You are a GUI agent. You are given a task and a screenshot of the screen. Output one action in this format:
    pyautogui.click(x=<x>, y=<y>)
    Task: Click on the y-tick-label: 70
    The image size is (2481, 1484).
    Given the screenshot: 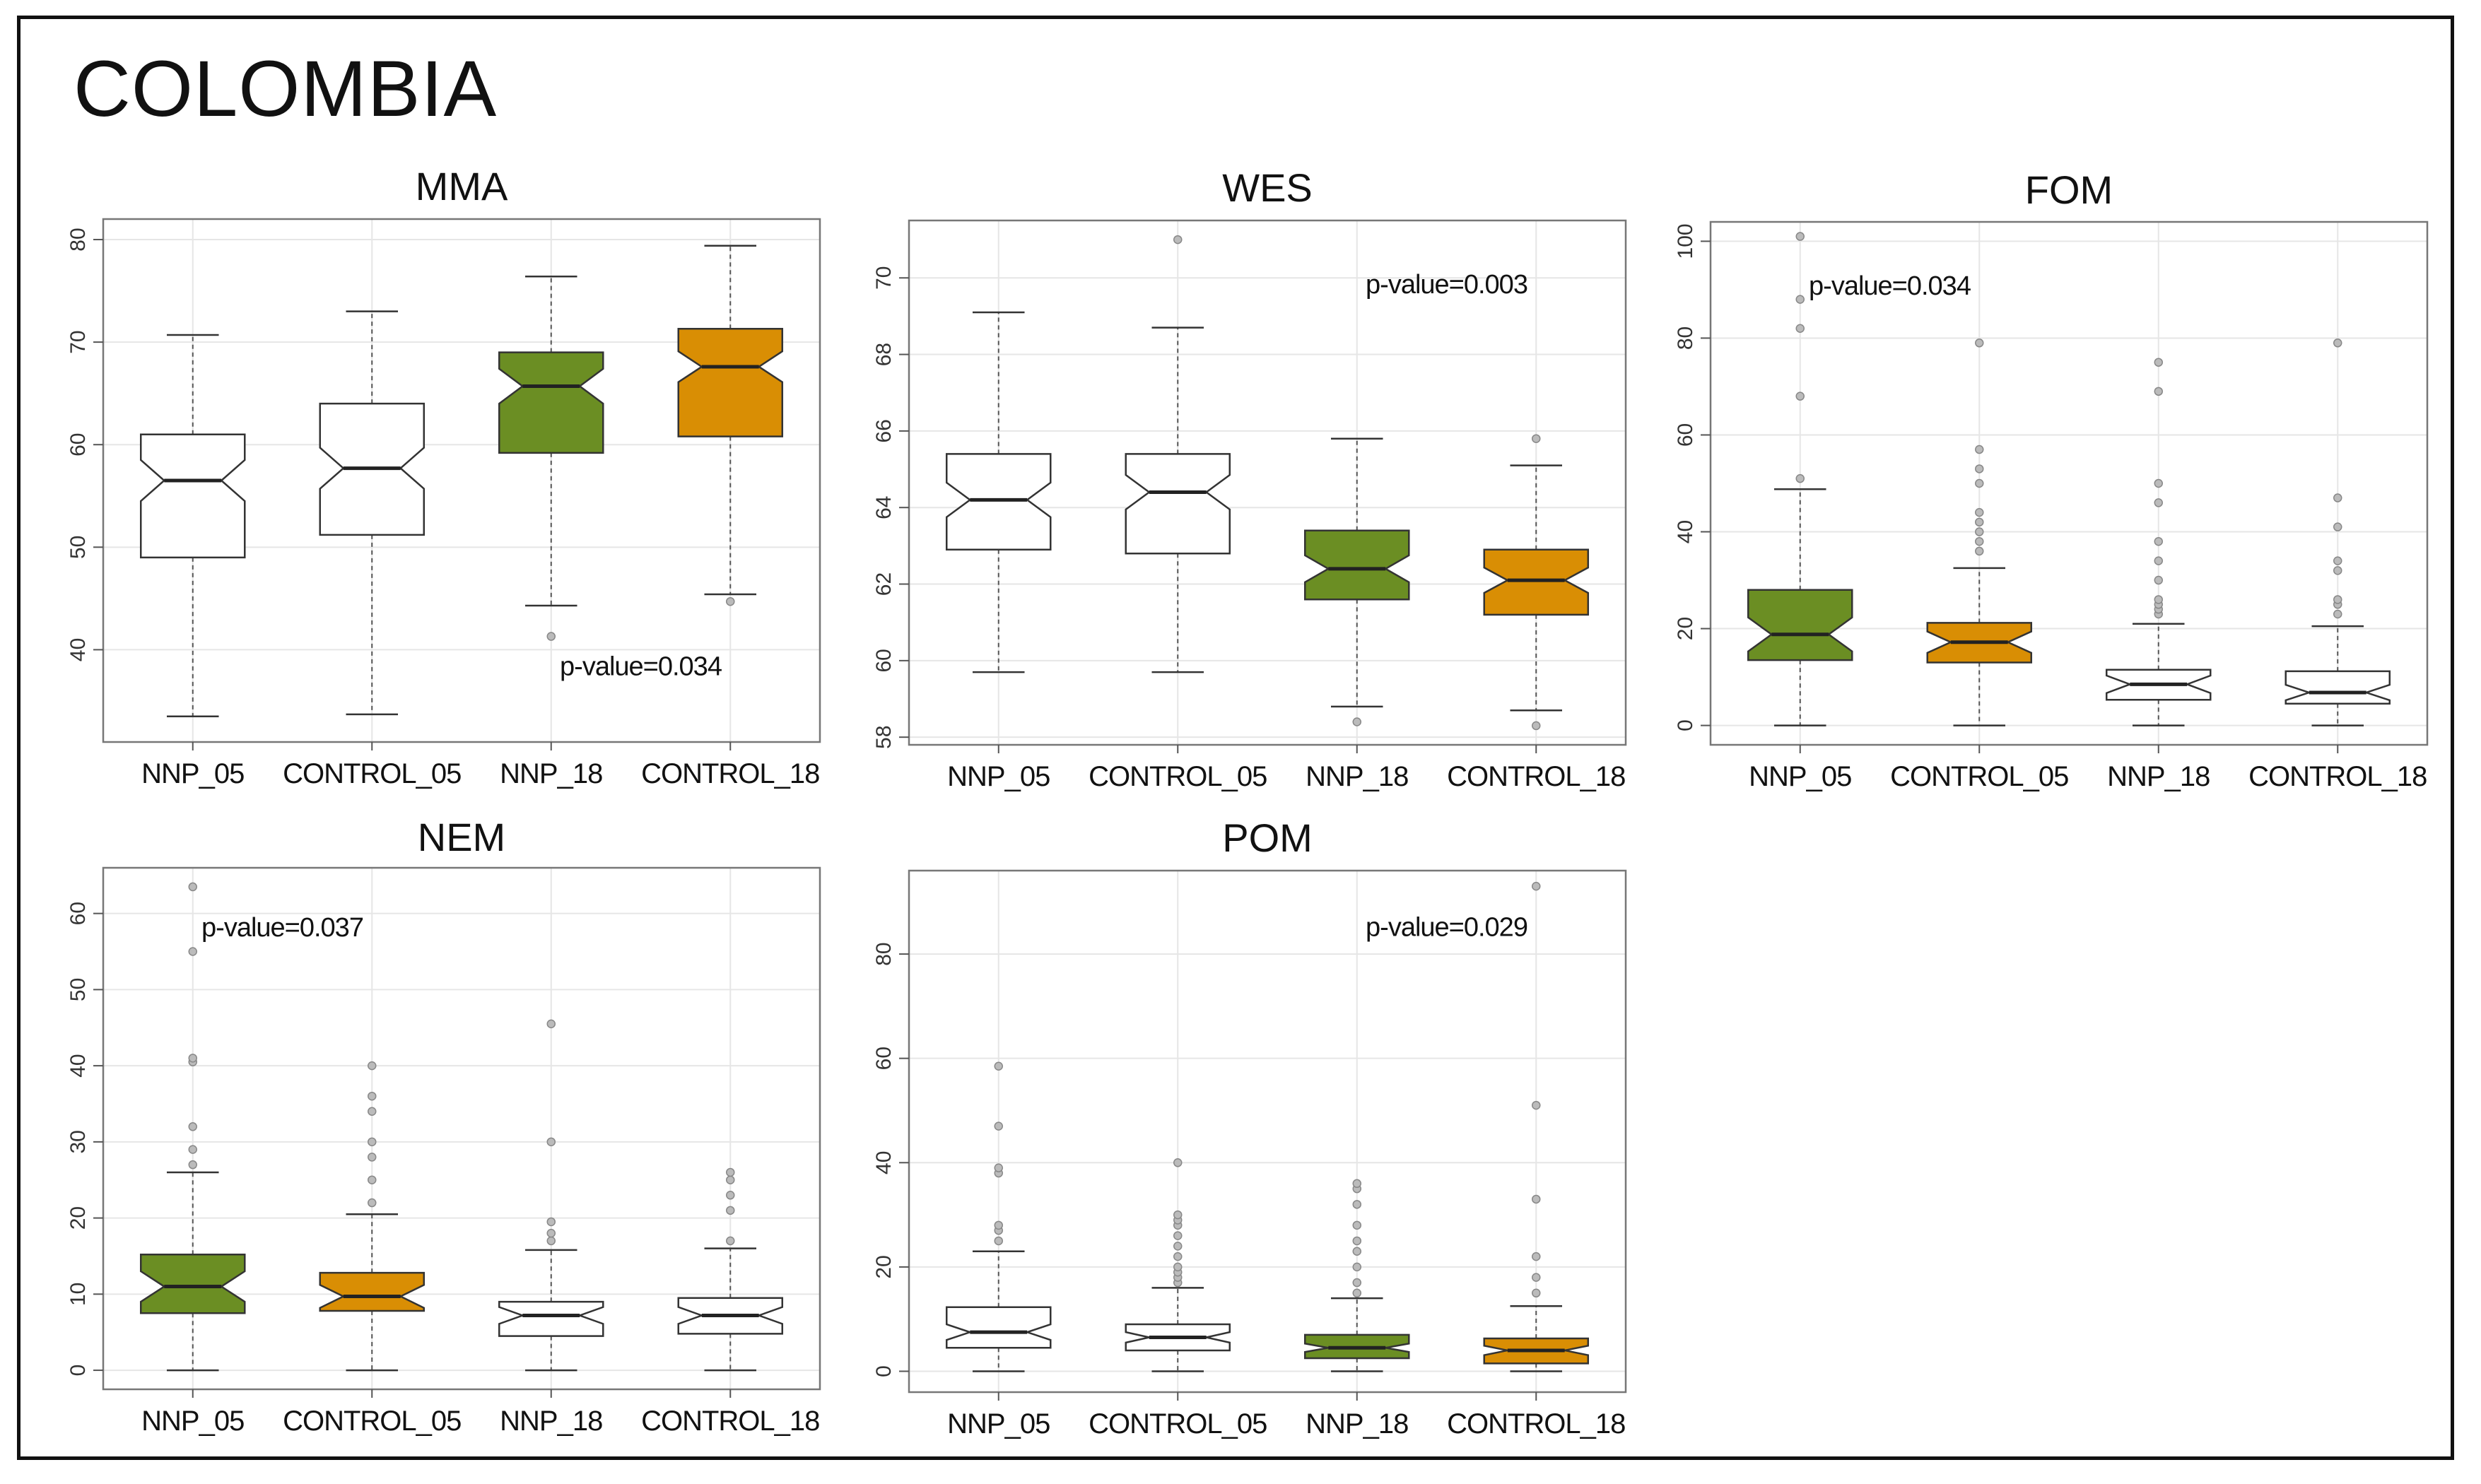 What is the action you would take?
    pyautogui.click(x=884, y=278)
    